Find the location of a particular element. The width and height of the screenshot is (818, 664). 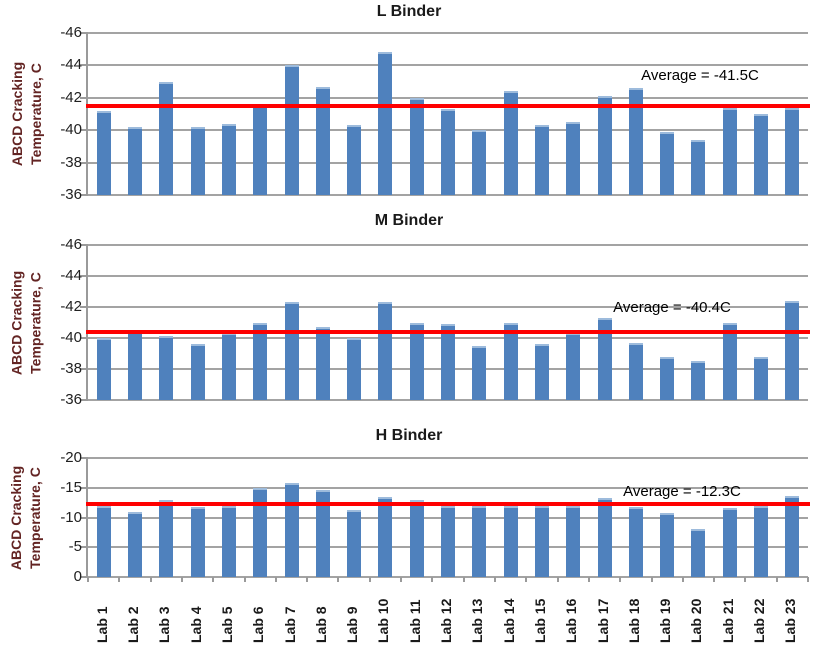

x-axis-label: Lab 21 is located at coordinates (727, 620).